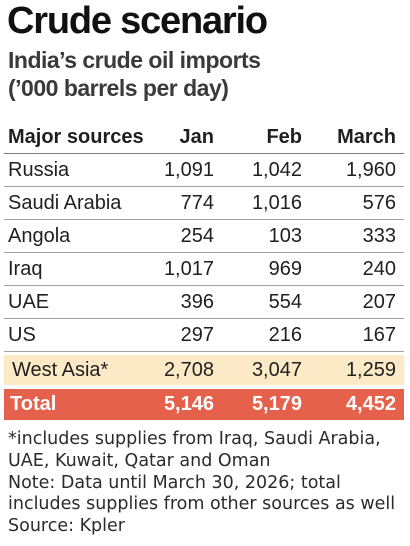 Image resolution: width=410 pixels, height=546 pixels. What do you see at coordinates (139, 460) in the screenshot?
I see `footnote-line: UAE, Kuwait, Qatar and Oman` at bounding box center [139, 460].